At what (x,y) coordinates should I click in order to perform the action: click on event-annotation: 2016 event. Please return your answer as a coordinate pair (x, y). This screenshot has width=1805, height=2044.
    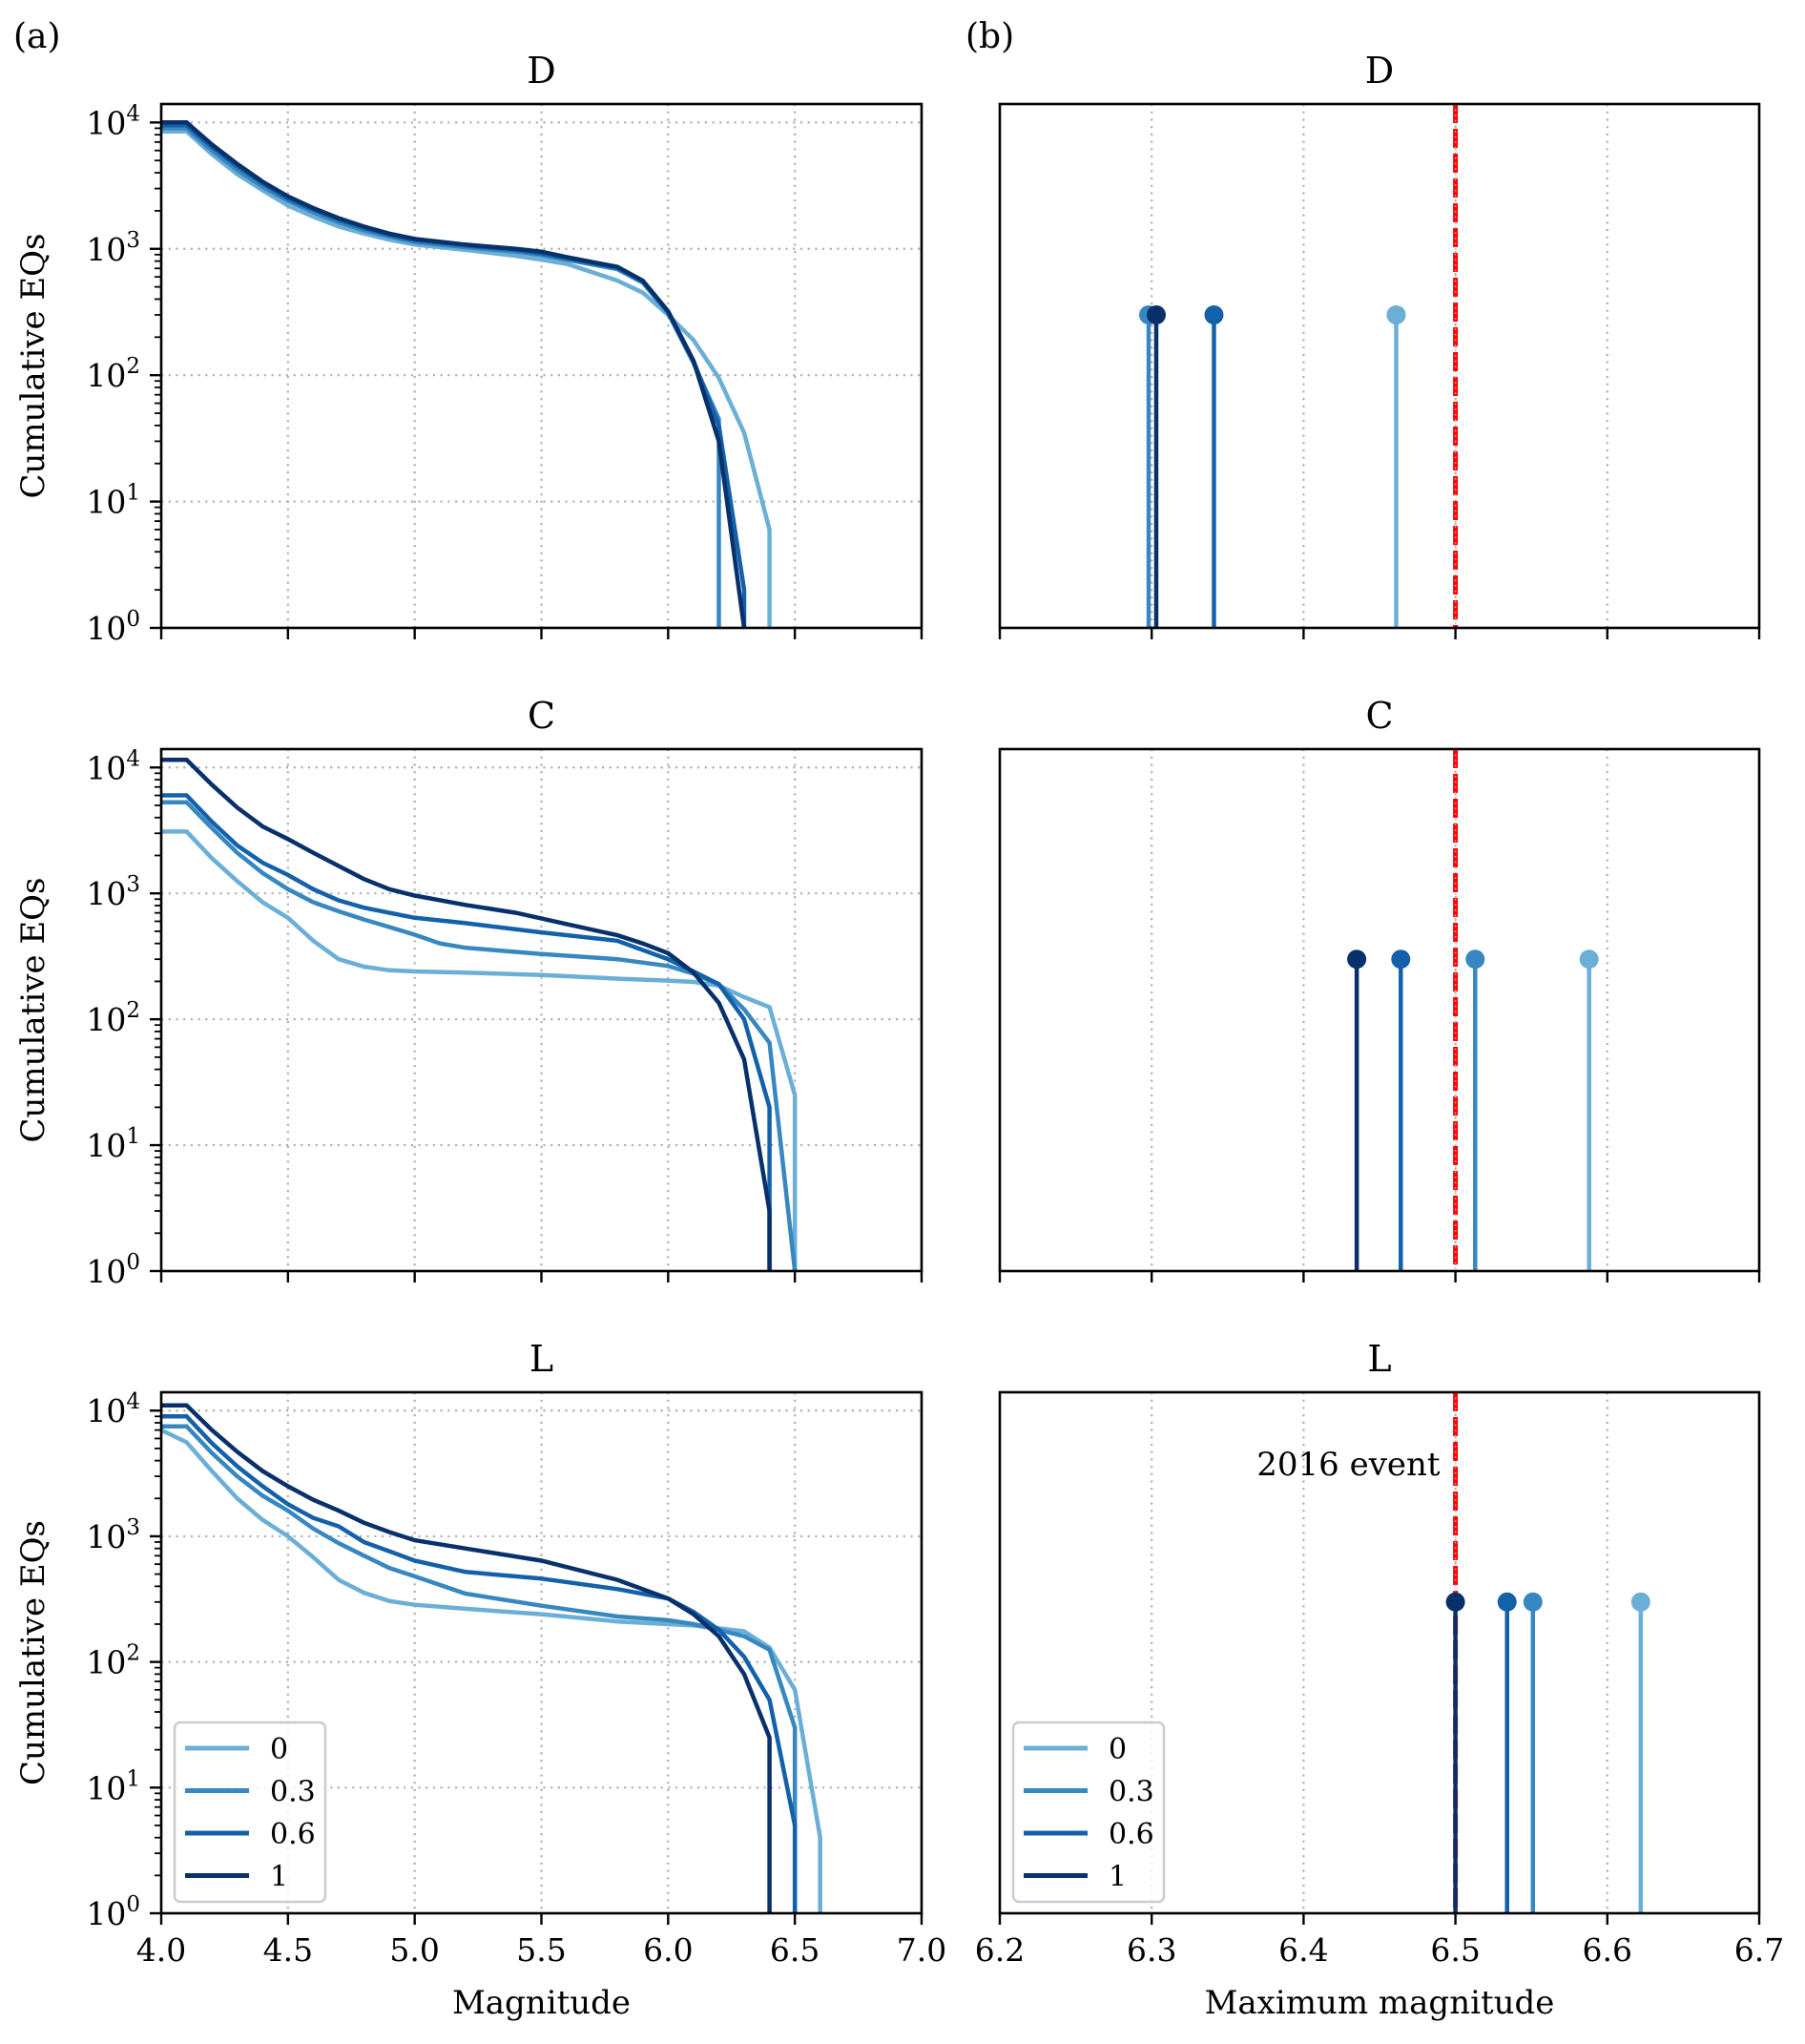
    Looking at the image, I should click on (1348, 1465).